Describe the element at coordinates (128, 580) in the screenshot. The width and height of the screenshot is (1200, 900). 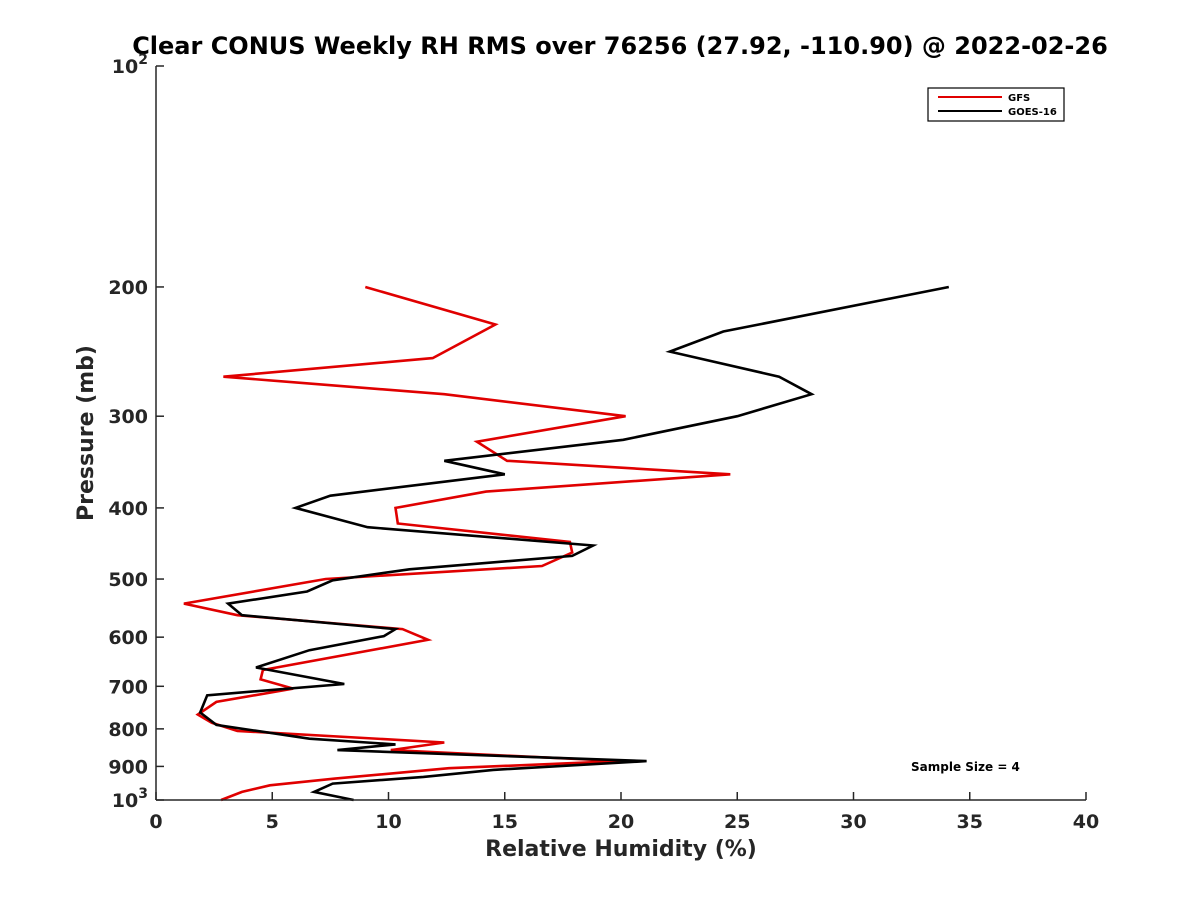
I see `y-tick-label: 500` at that location.